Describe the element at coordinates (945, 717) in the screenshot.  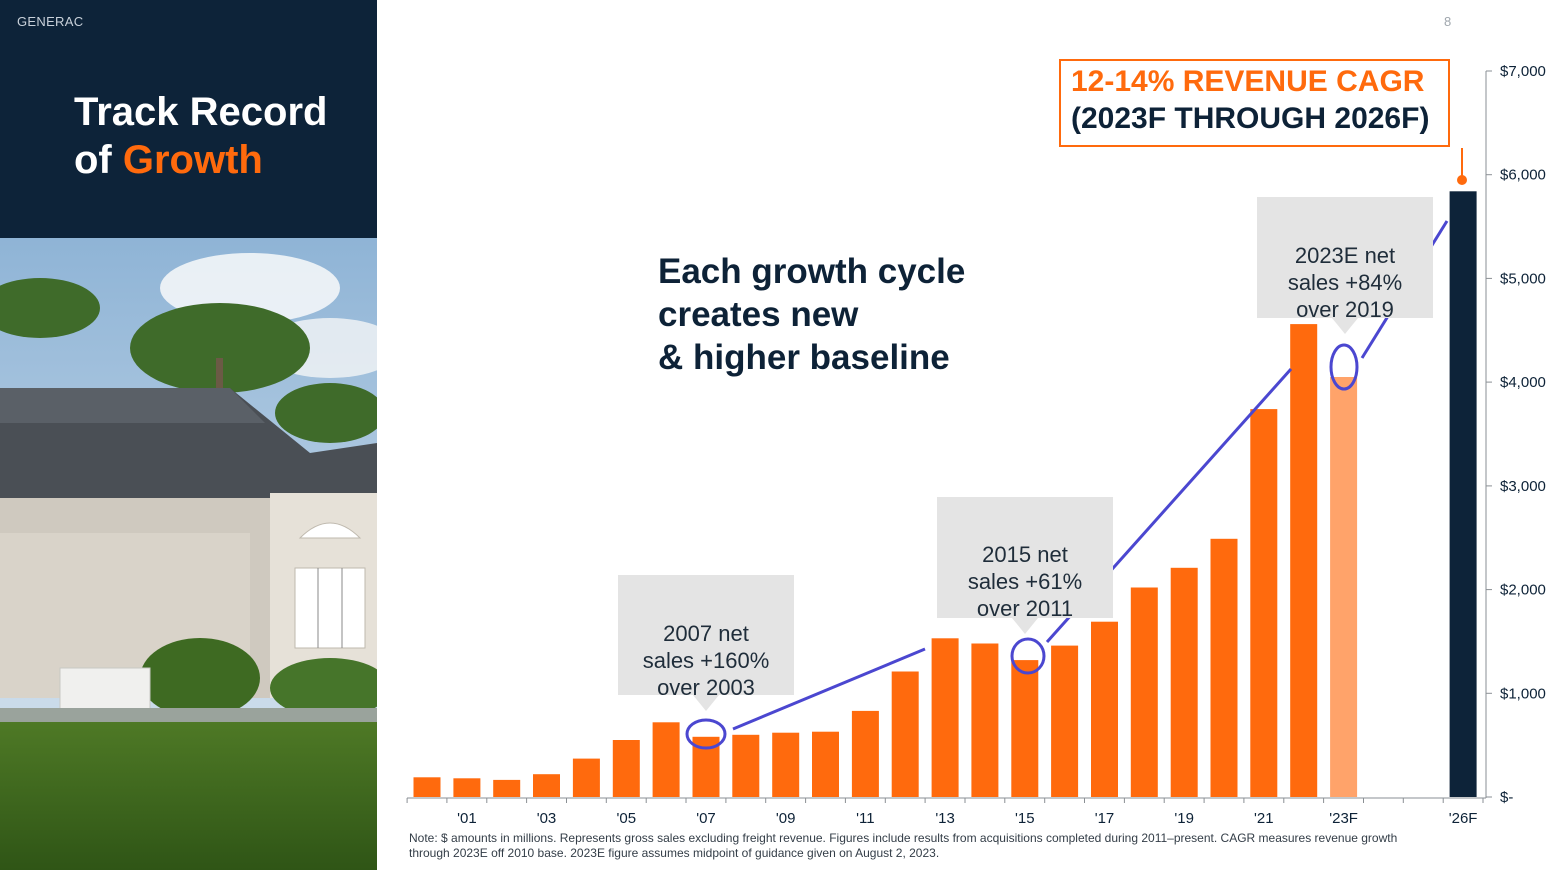
I see `bar-2013` at that location.